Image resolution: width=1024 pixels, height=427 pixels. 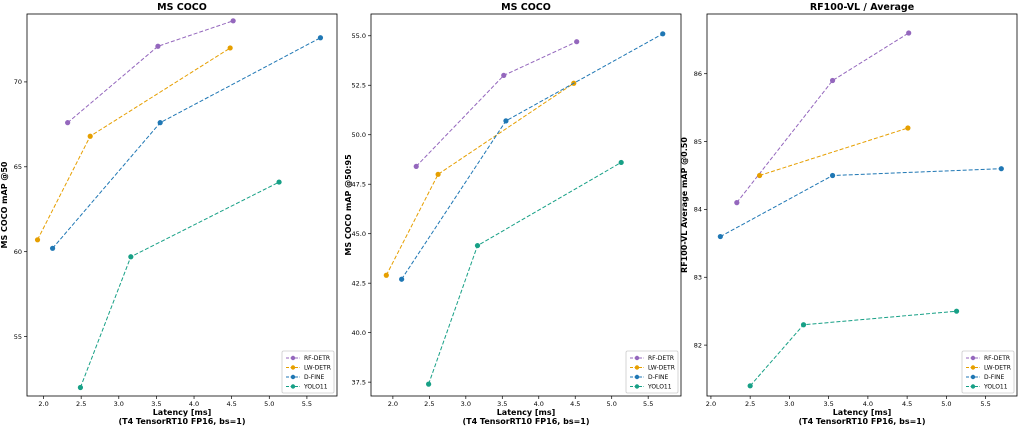 What do you see at coordinates (862, 7) in the screenshot?
I see `chart-title: RF100-VL / Average` at bounding box center [862, 7].